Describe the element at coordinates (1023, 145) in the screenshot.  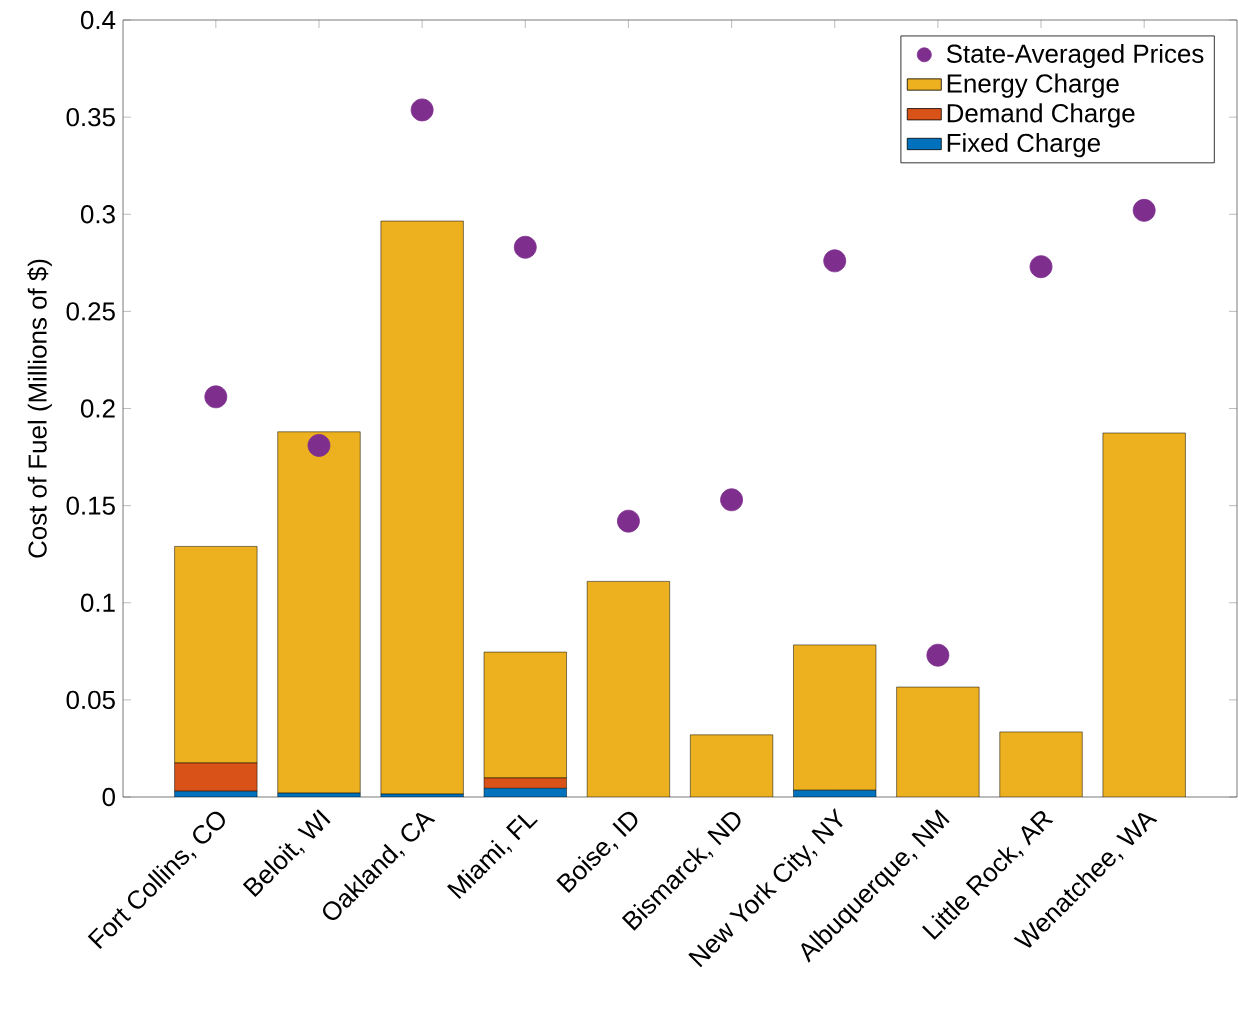
I see `legend-label: Fixed Charge` at that location.